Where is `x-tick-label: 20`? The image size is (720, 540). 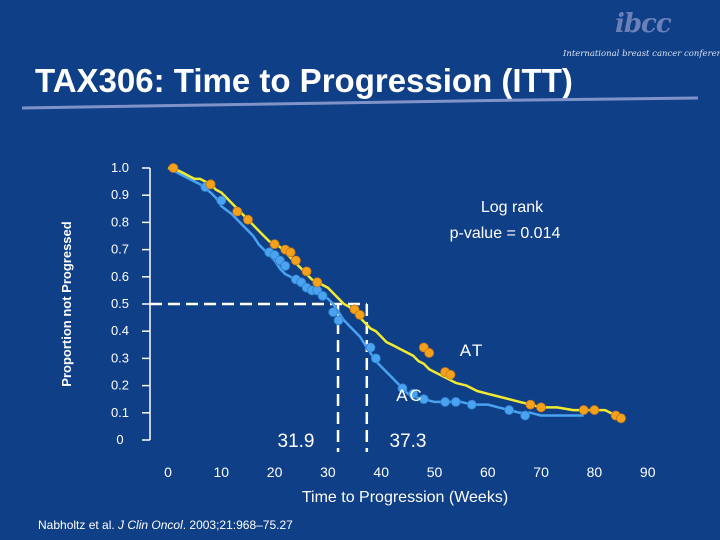 x-tick-label: 20 is located at coordinates (275, 472).